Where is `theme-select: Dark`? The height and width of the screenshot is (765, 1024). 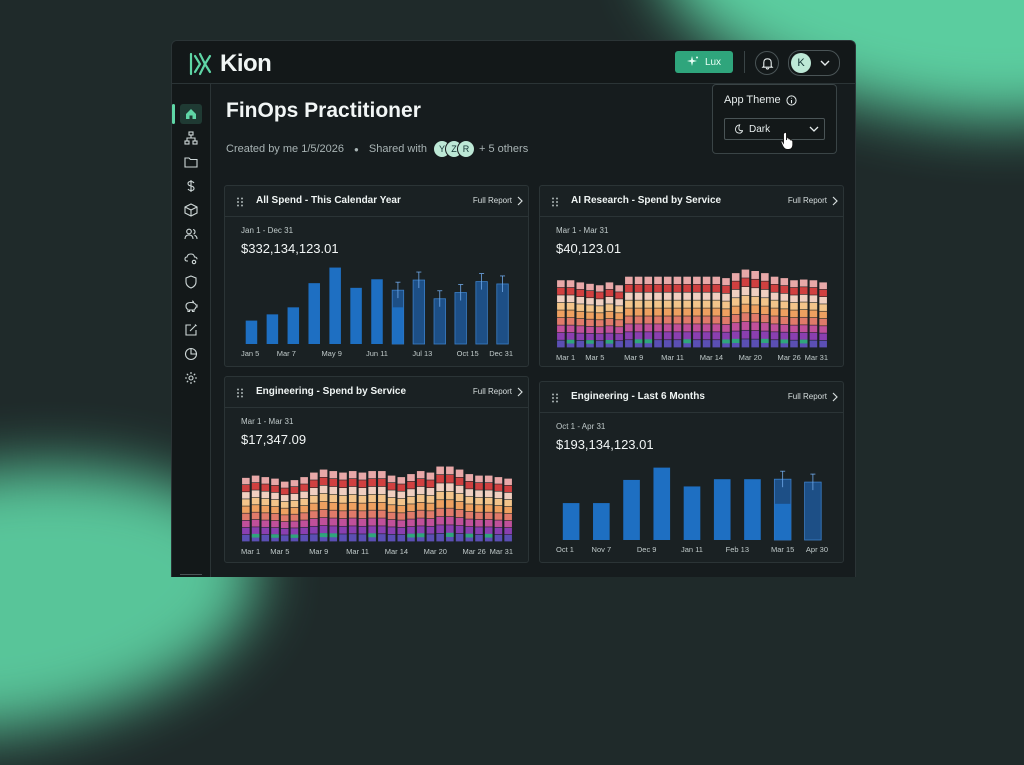 theme-select: Dark is located at coordinates (774, 129).